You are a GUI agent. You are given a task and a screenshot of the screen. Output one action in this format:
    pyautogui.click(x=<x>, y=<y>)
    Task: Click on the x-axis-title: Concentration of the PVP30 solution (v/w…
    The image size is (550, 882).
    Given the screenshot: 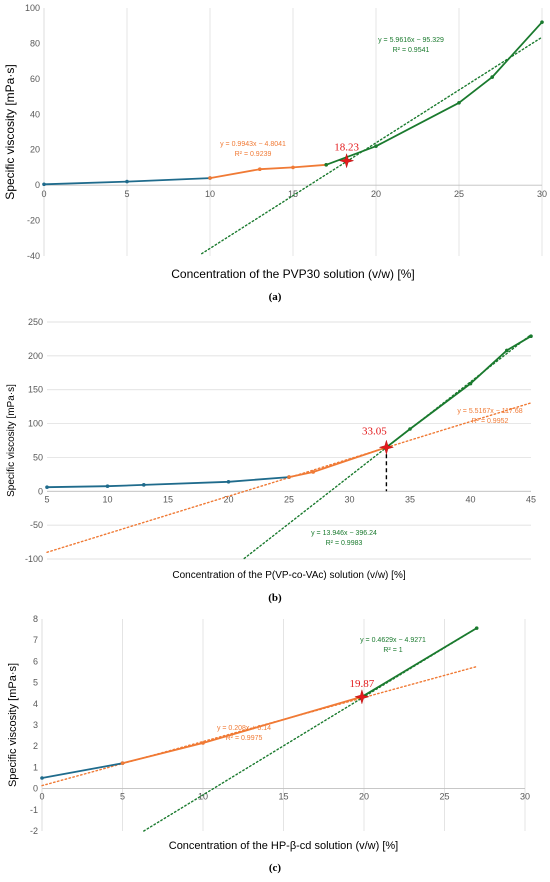 What is the action you would take?
    pyautogui.click(x=292, y=274)
    